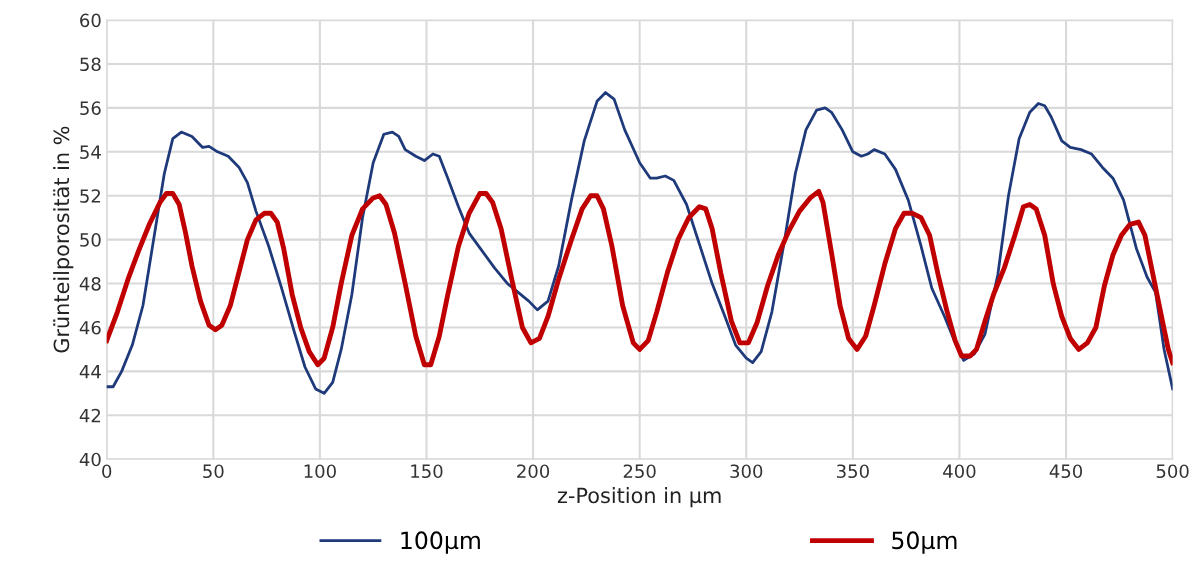  Describe the element at coordinates (533, 471) in the screenshot. I see `x-tick-label: 200` at that location.